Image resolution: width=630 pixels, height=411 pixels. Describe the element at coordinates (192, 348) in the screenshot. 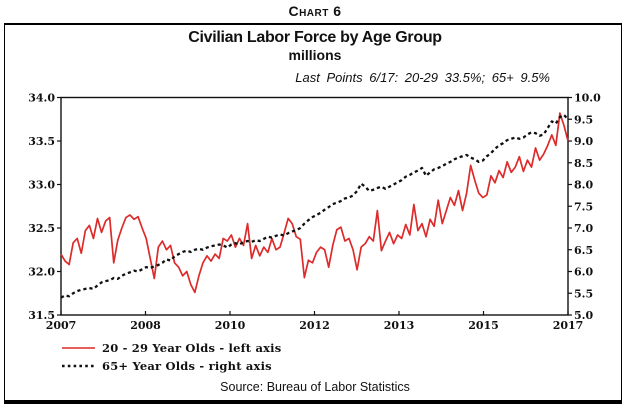

I see `legend-label: 20 - 29 Year Olds - left axis` at that location.